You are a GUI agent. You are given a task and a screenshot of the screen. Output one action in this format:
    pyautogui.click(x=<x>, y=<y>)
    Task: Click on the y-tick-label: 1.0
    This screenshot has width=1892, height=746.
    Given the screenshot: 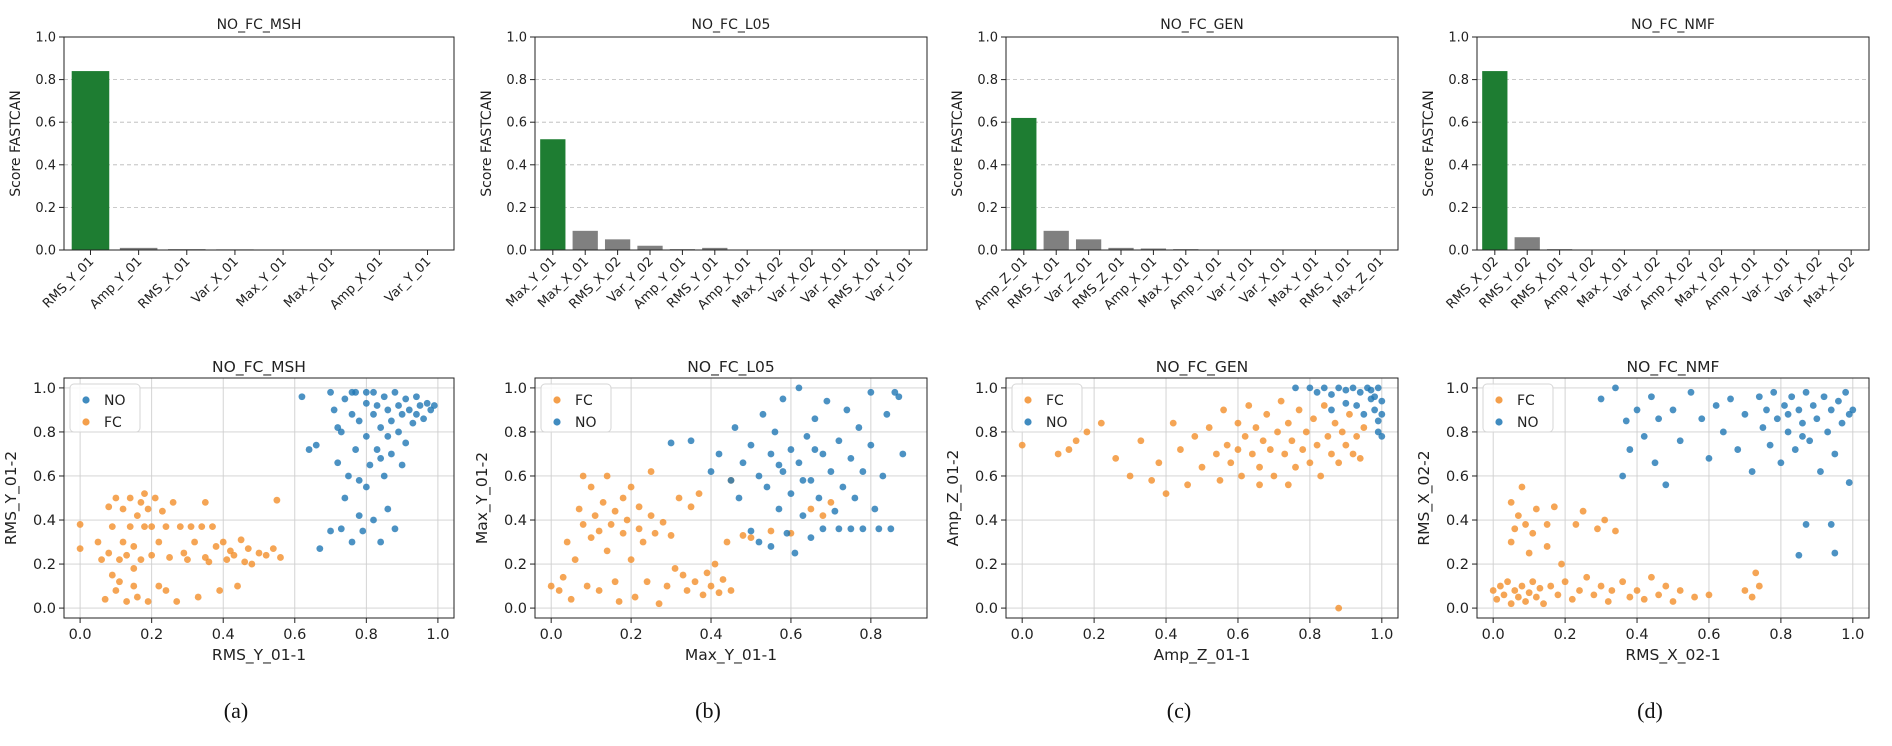 What is the action you would take?
    pyautogui.click(x=516, y=38)
    